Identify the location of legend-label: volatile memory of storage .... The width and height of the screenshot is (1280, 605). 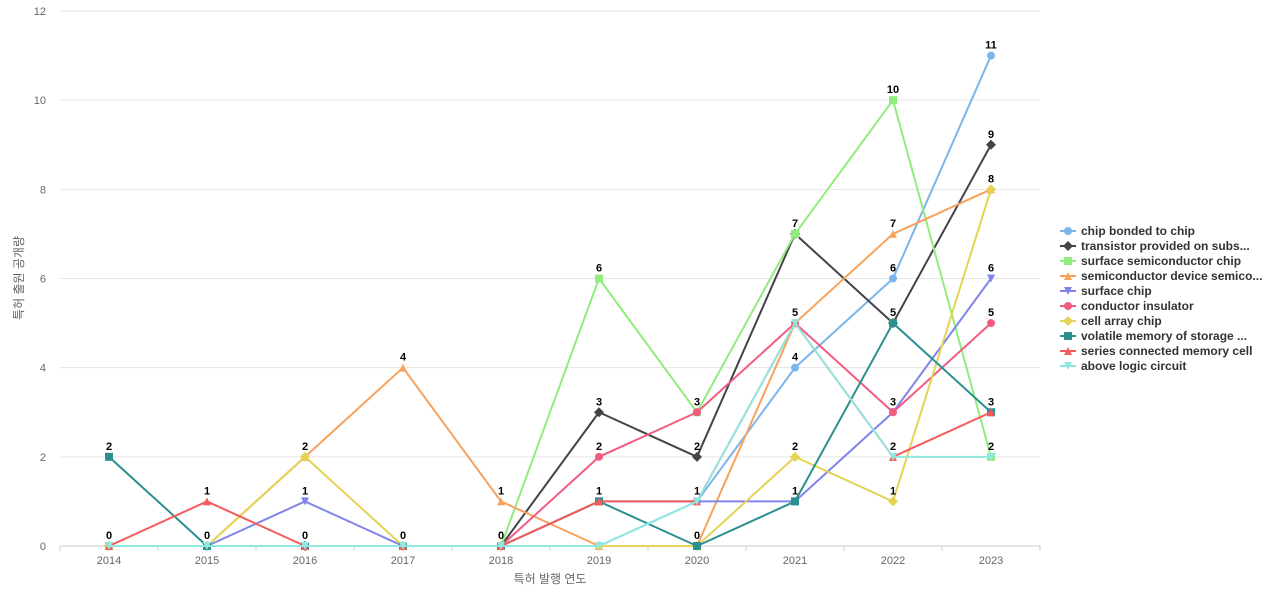
(1164, 336).